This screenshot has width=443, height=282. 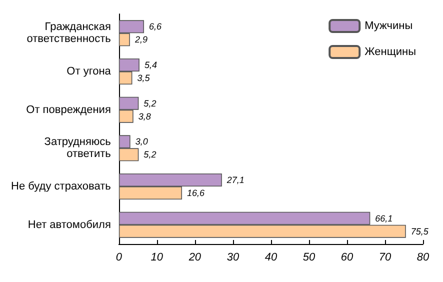 I want to click on data-label: 16,6, so click(x=196, y=193).